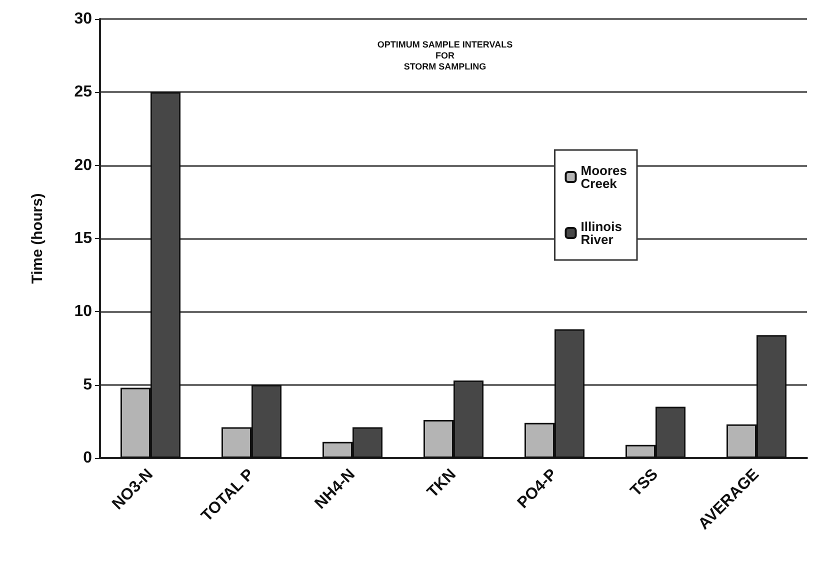 This screenshot has width=817, height=566. What do you see at coordinates (37, 238) in the screenshot?
I see `y-axis-title: Time (hours)` at bounding box center [37, 238].